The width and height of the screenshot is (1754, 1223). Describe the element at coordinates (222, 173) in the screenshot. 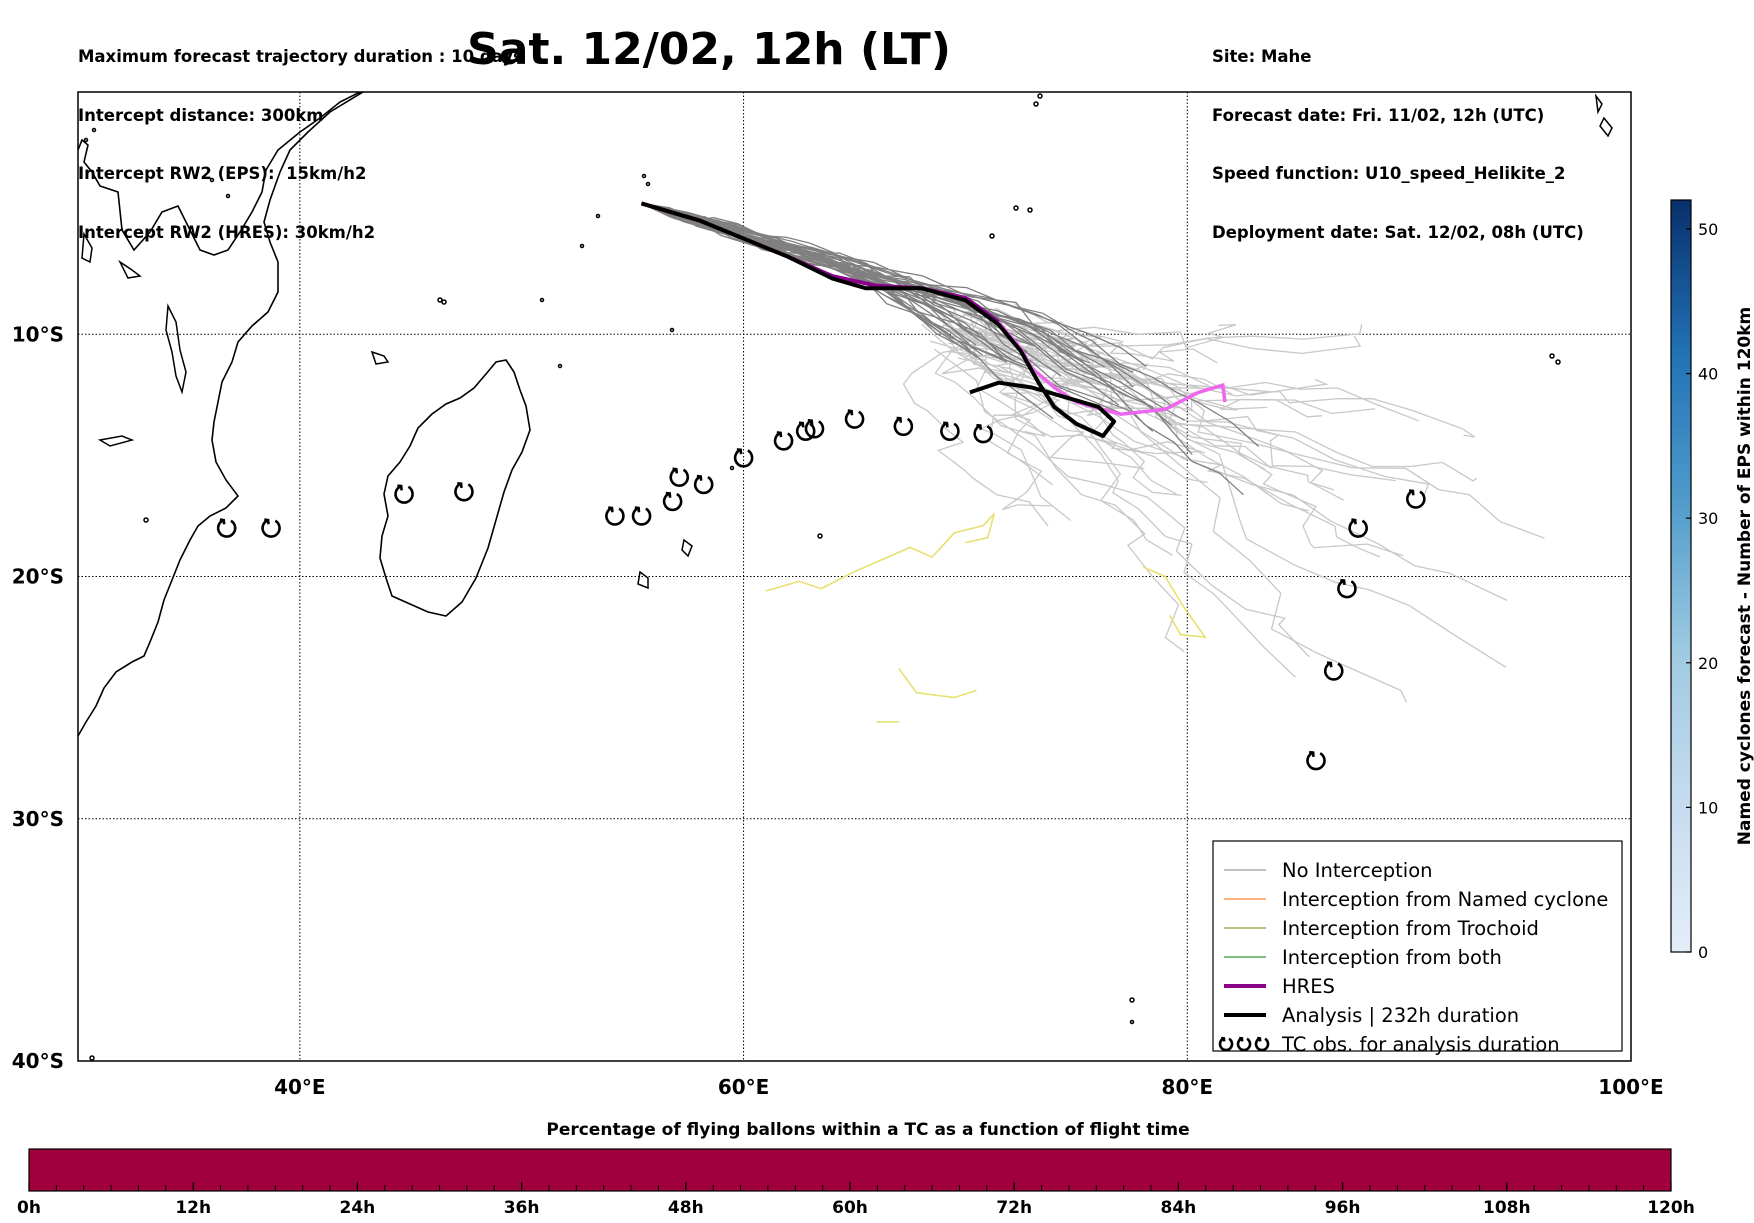

I see `header-left-line-3: Intercept RW2 (EPS): 15km/h2` at that location.